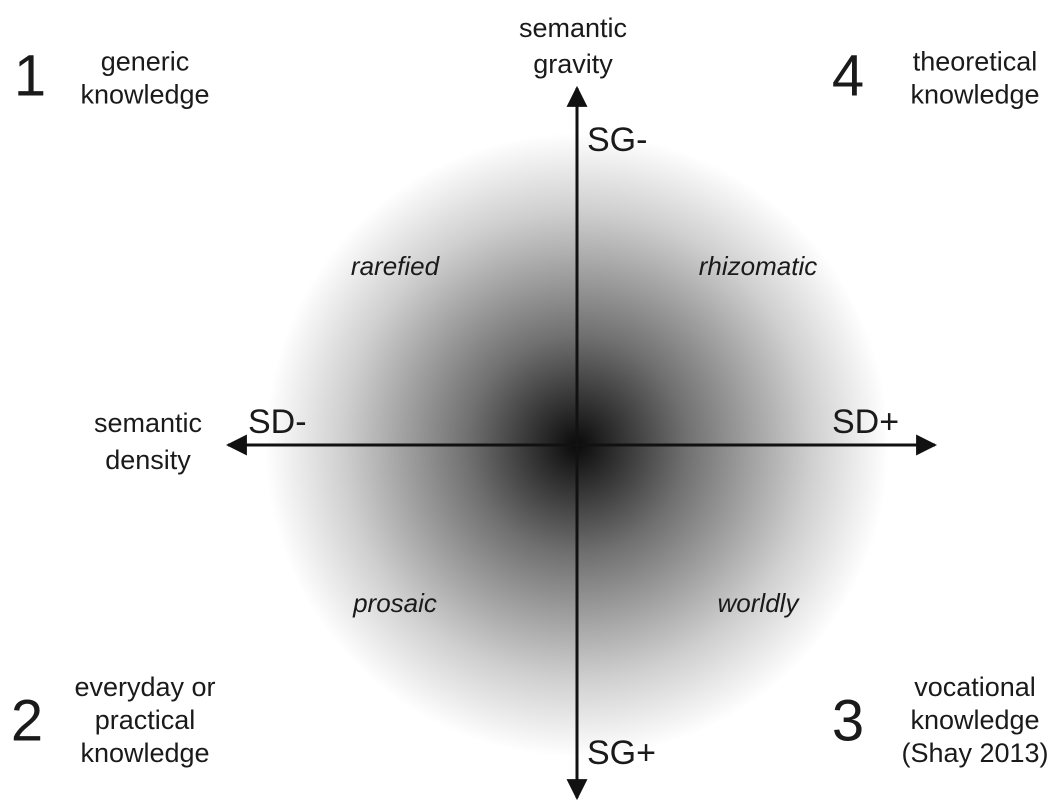  I want to click on corner-number: 2, so click(27, 720).